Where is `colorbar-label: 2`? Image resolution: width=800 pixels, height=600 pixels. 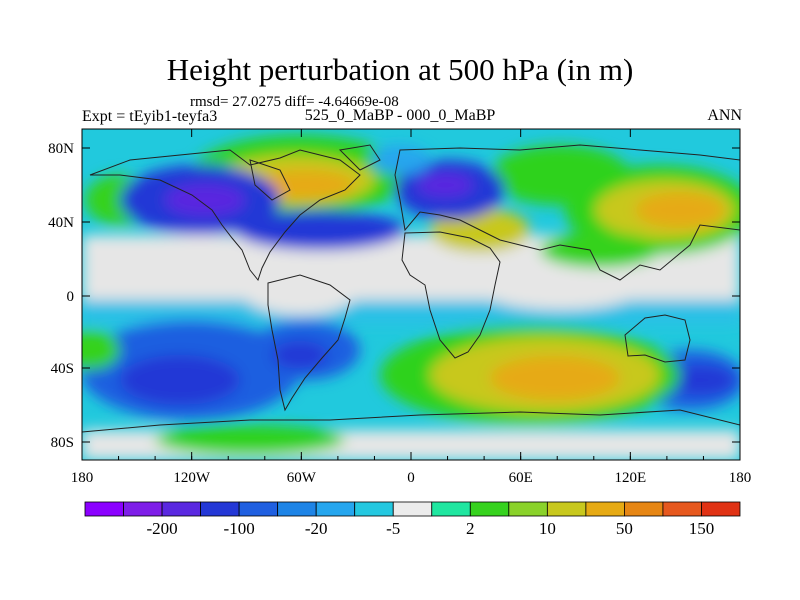
colorbar-label: 2 is located at coordinates (470, 528).